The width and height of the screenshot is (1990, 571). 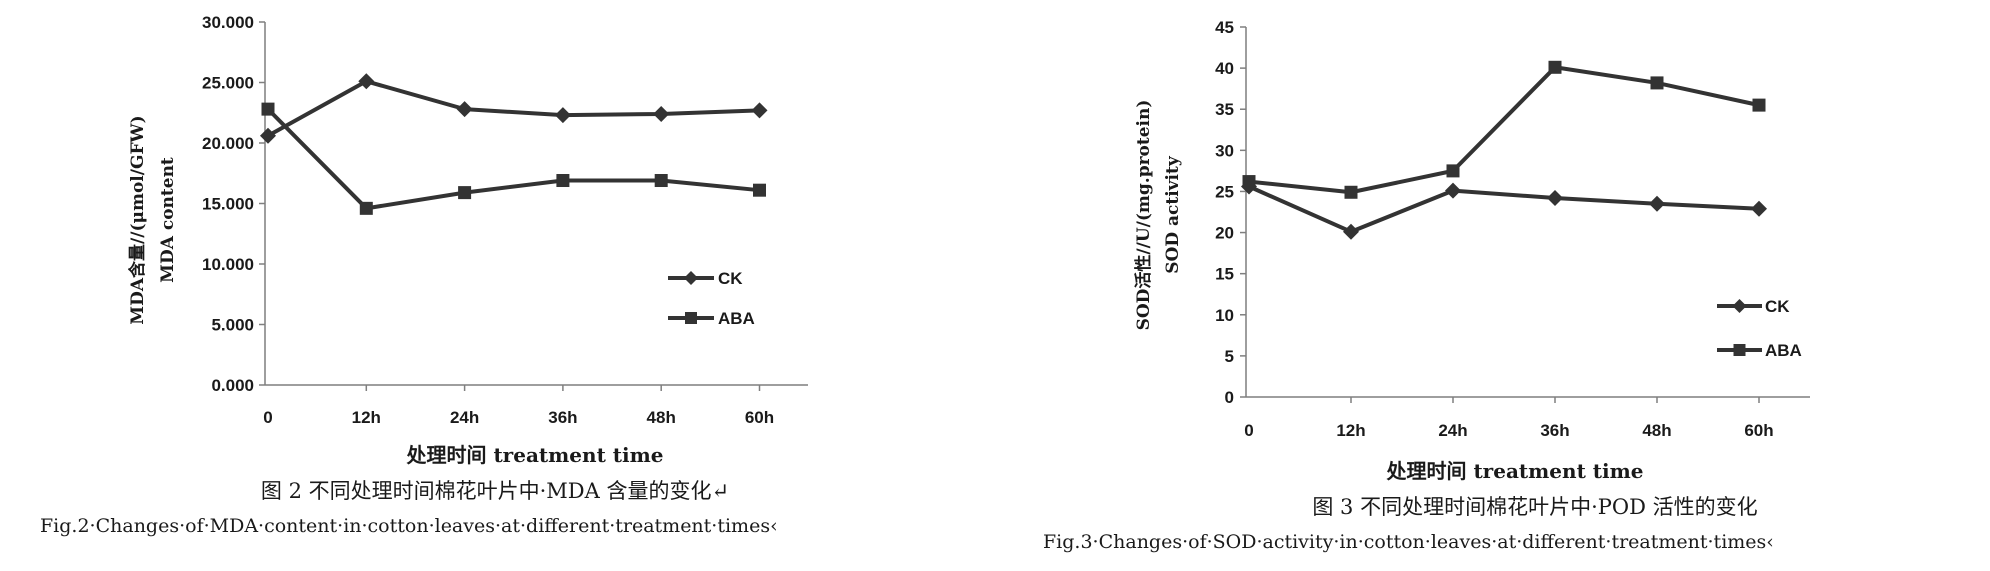 I want to click on y-axis-title: MDA含量//(μmol/GFW), so click(x=137, y=219).